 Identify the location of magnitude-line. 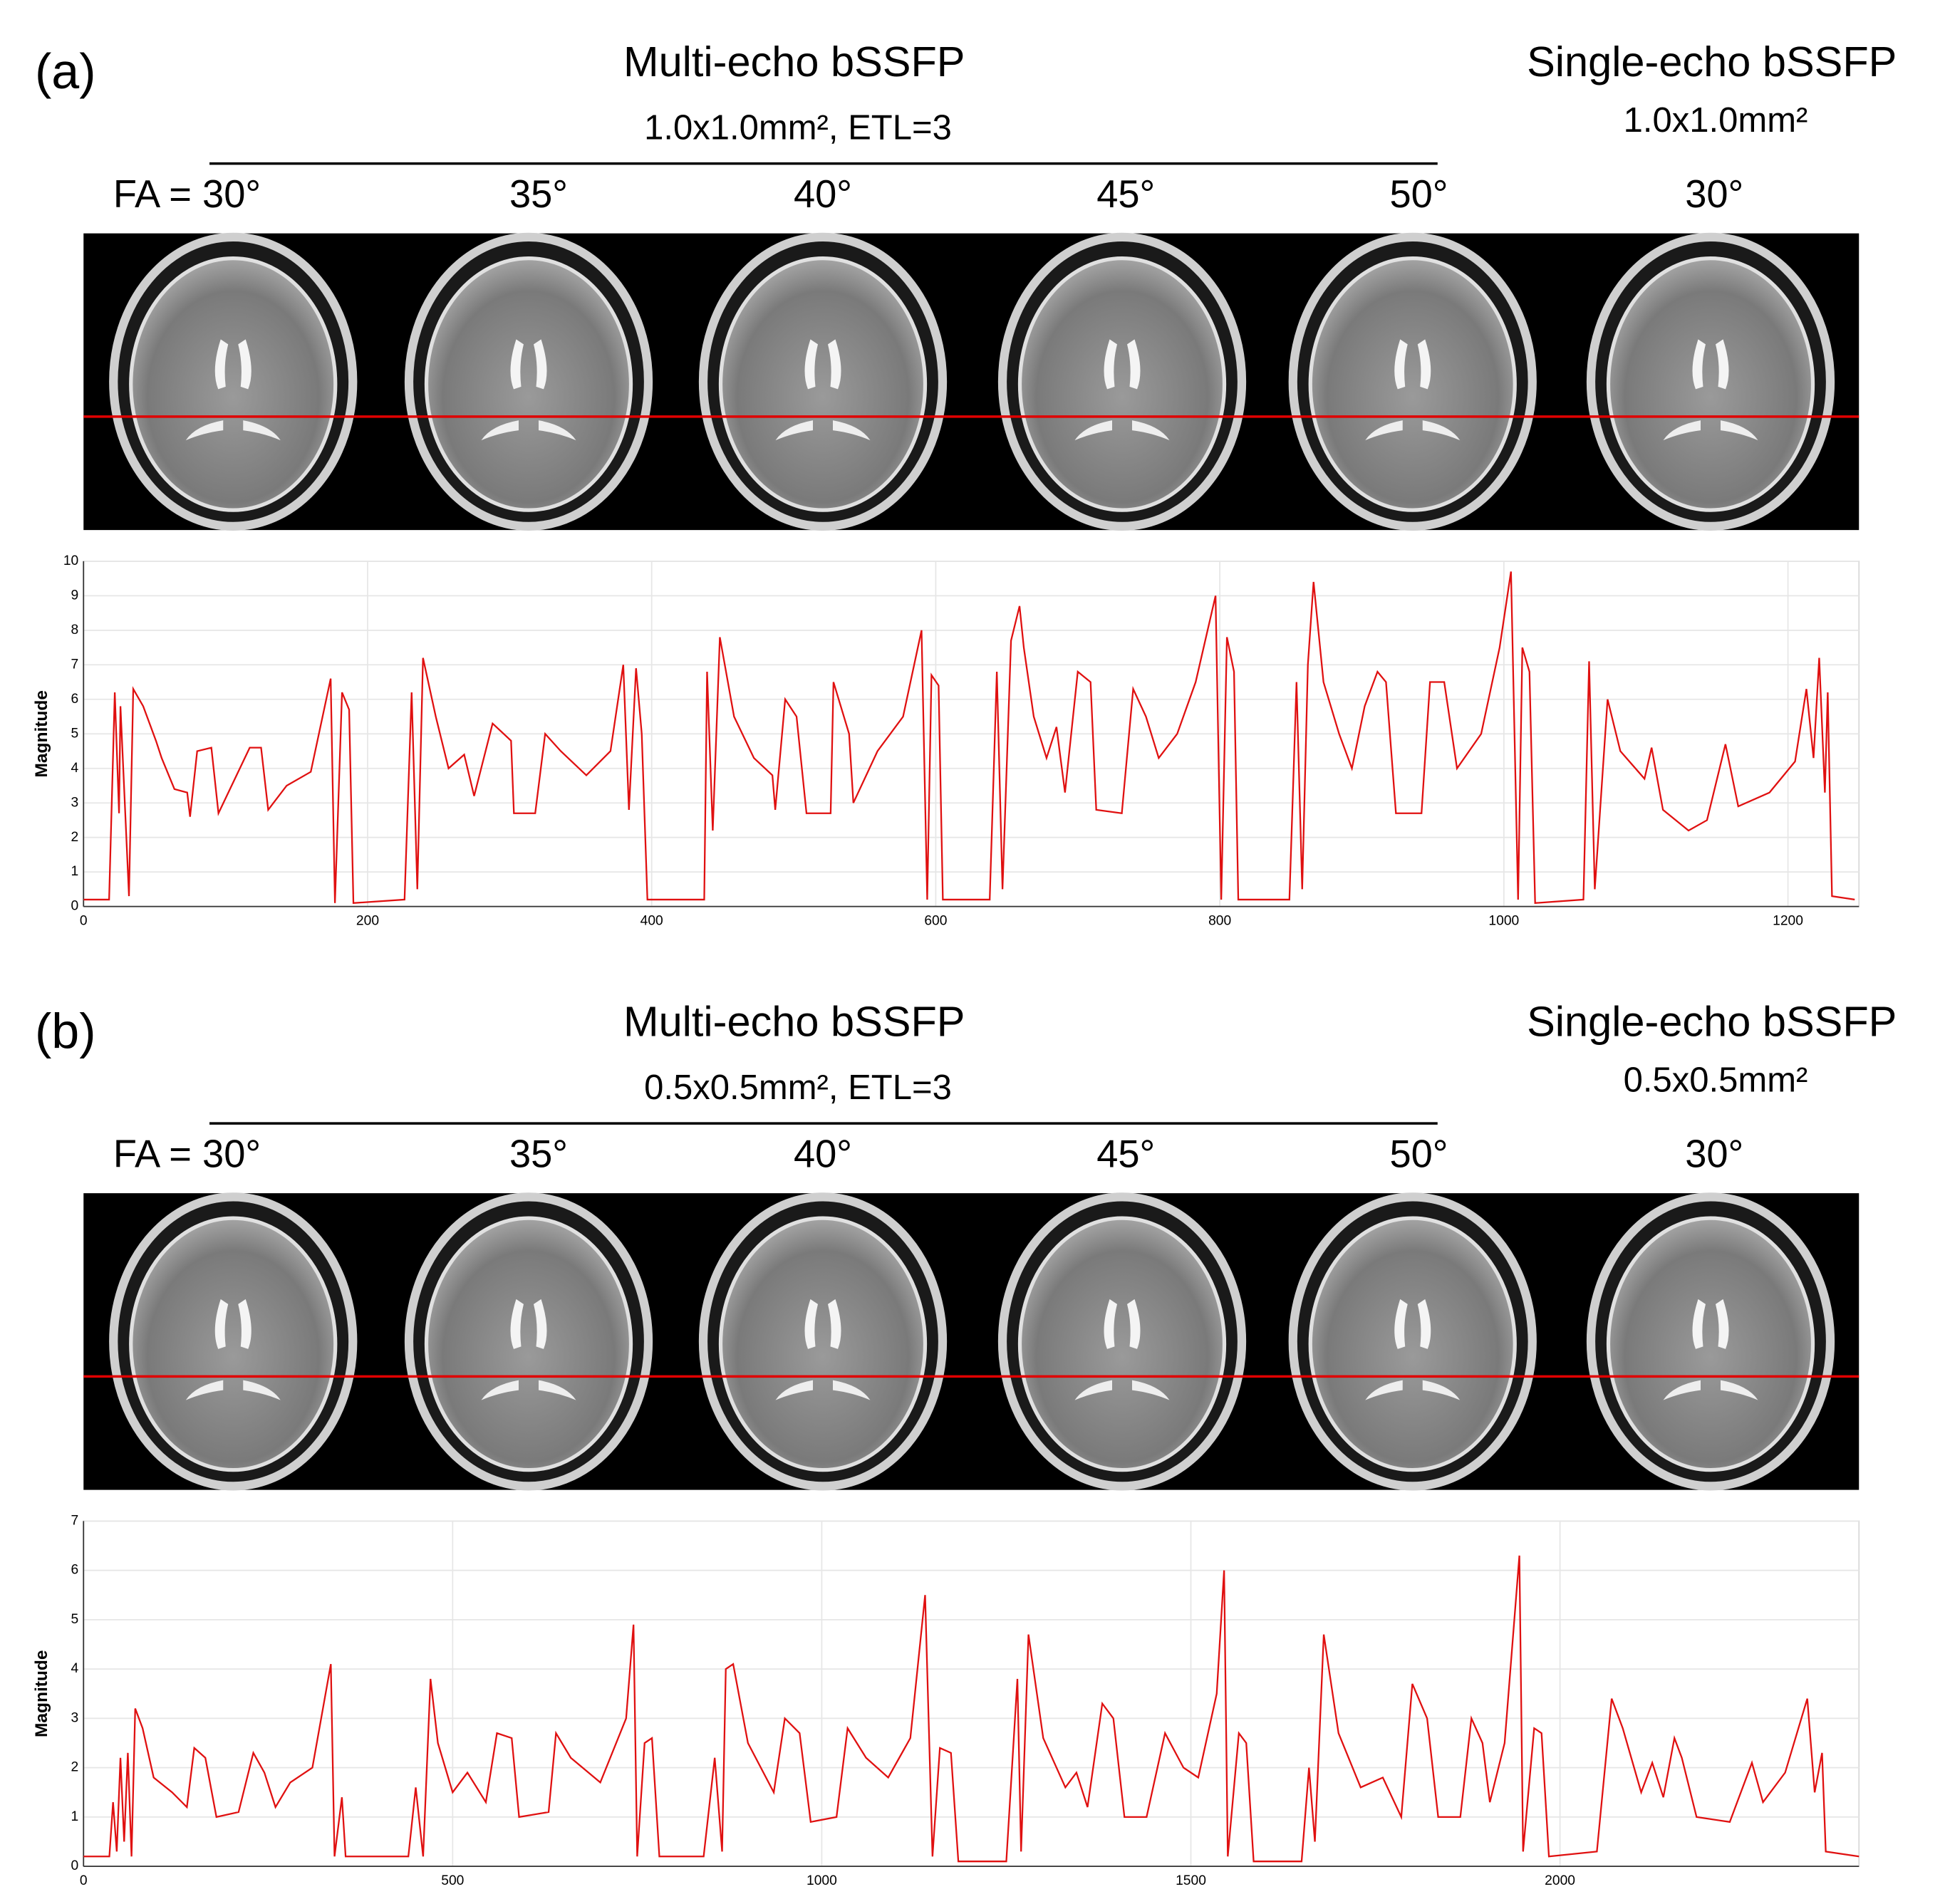
(972, 1709).